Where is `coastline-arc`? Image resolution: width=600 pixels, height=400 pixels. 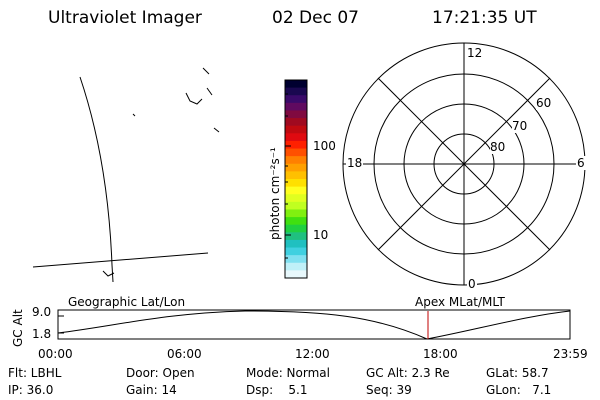 coastline-arc is located at coordinates (96, 179).